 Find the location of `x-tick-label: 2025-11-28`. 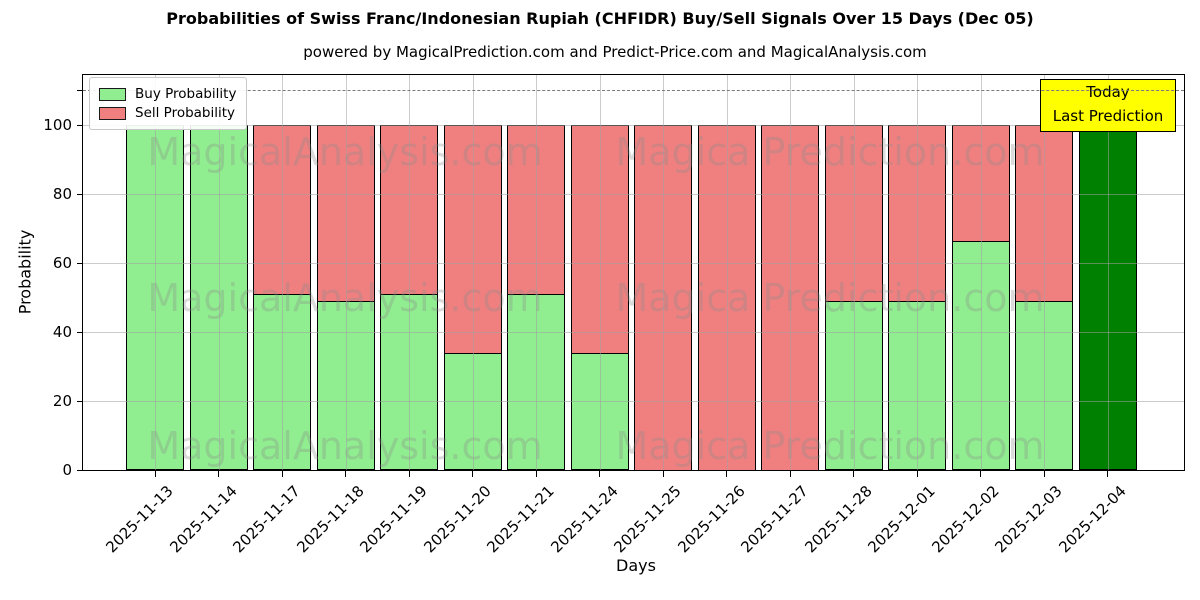

x-tick-label: 2025-11-28 is located at coordinates (838, 519).